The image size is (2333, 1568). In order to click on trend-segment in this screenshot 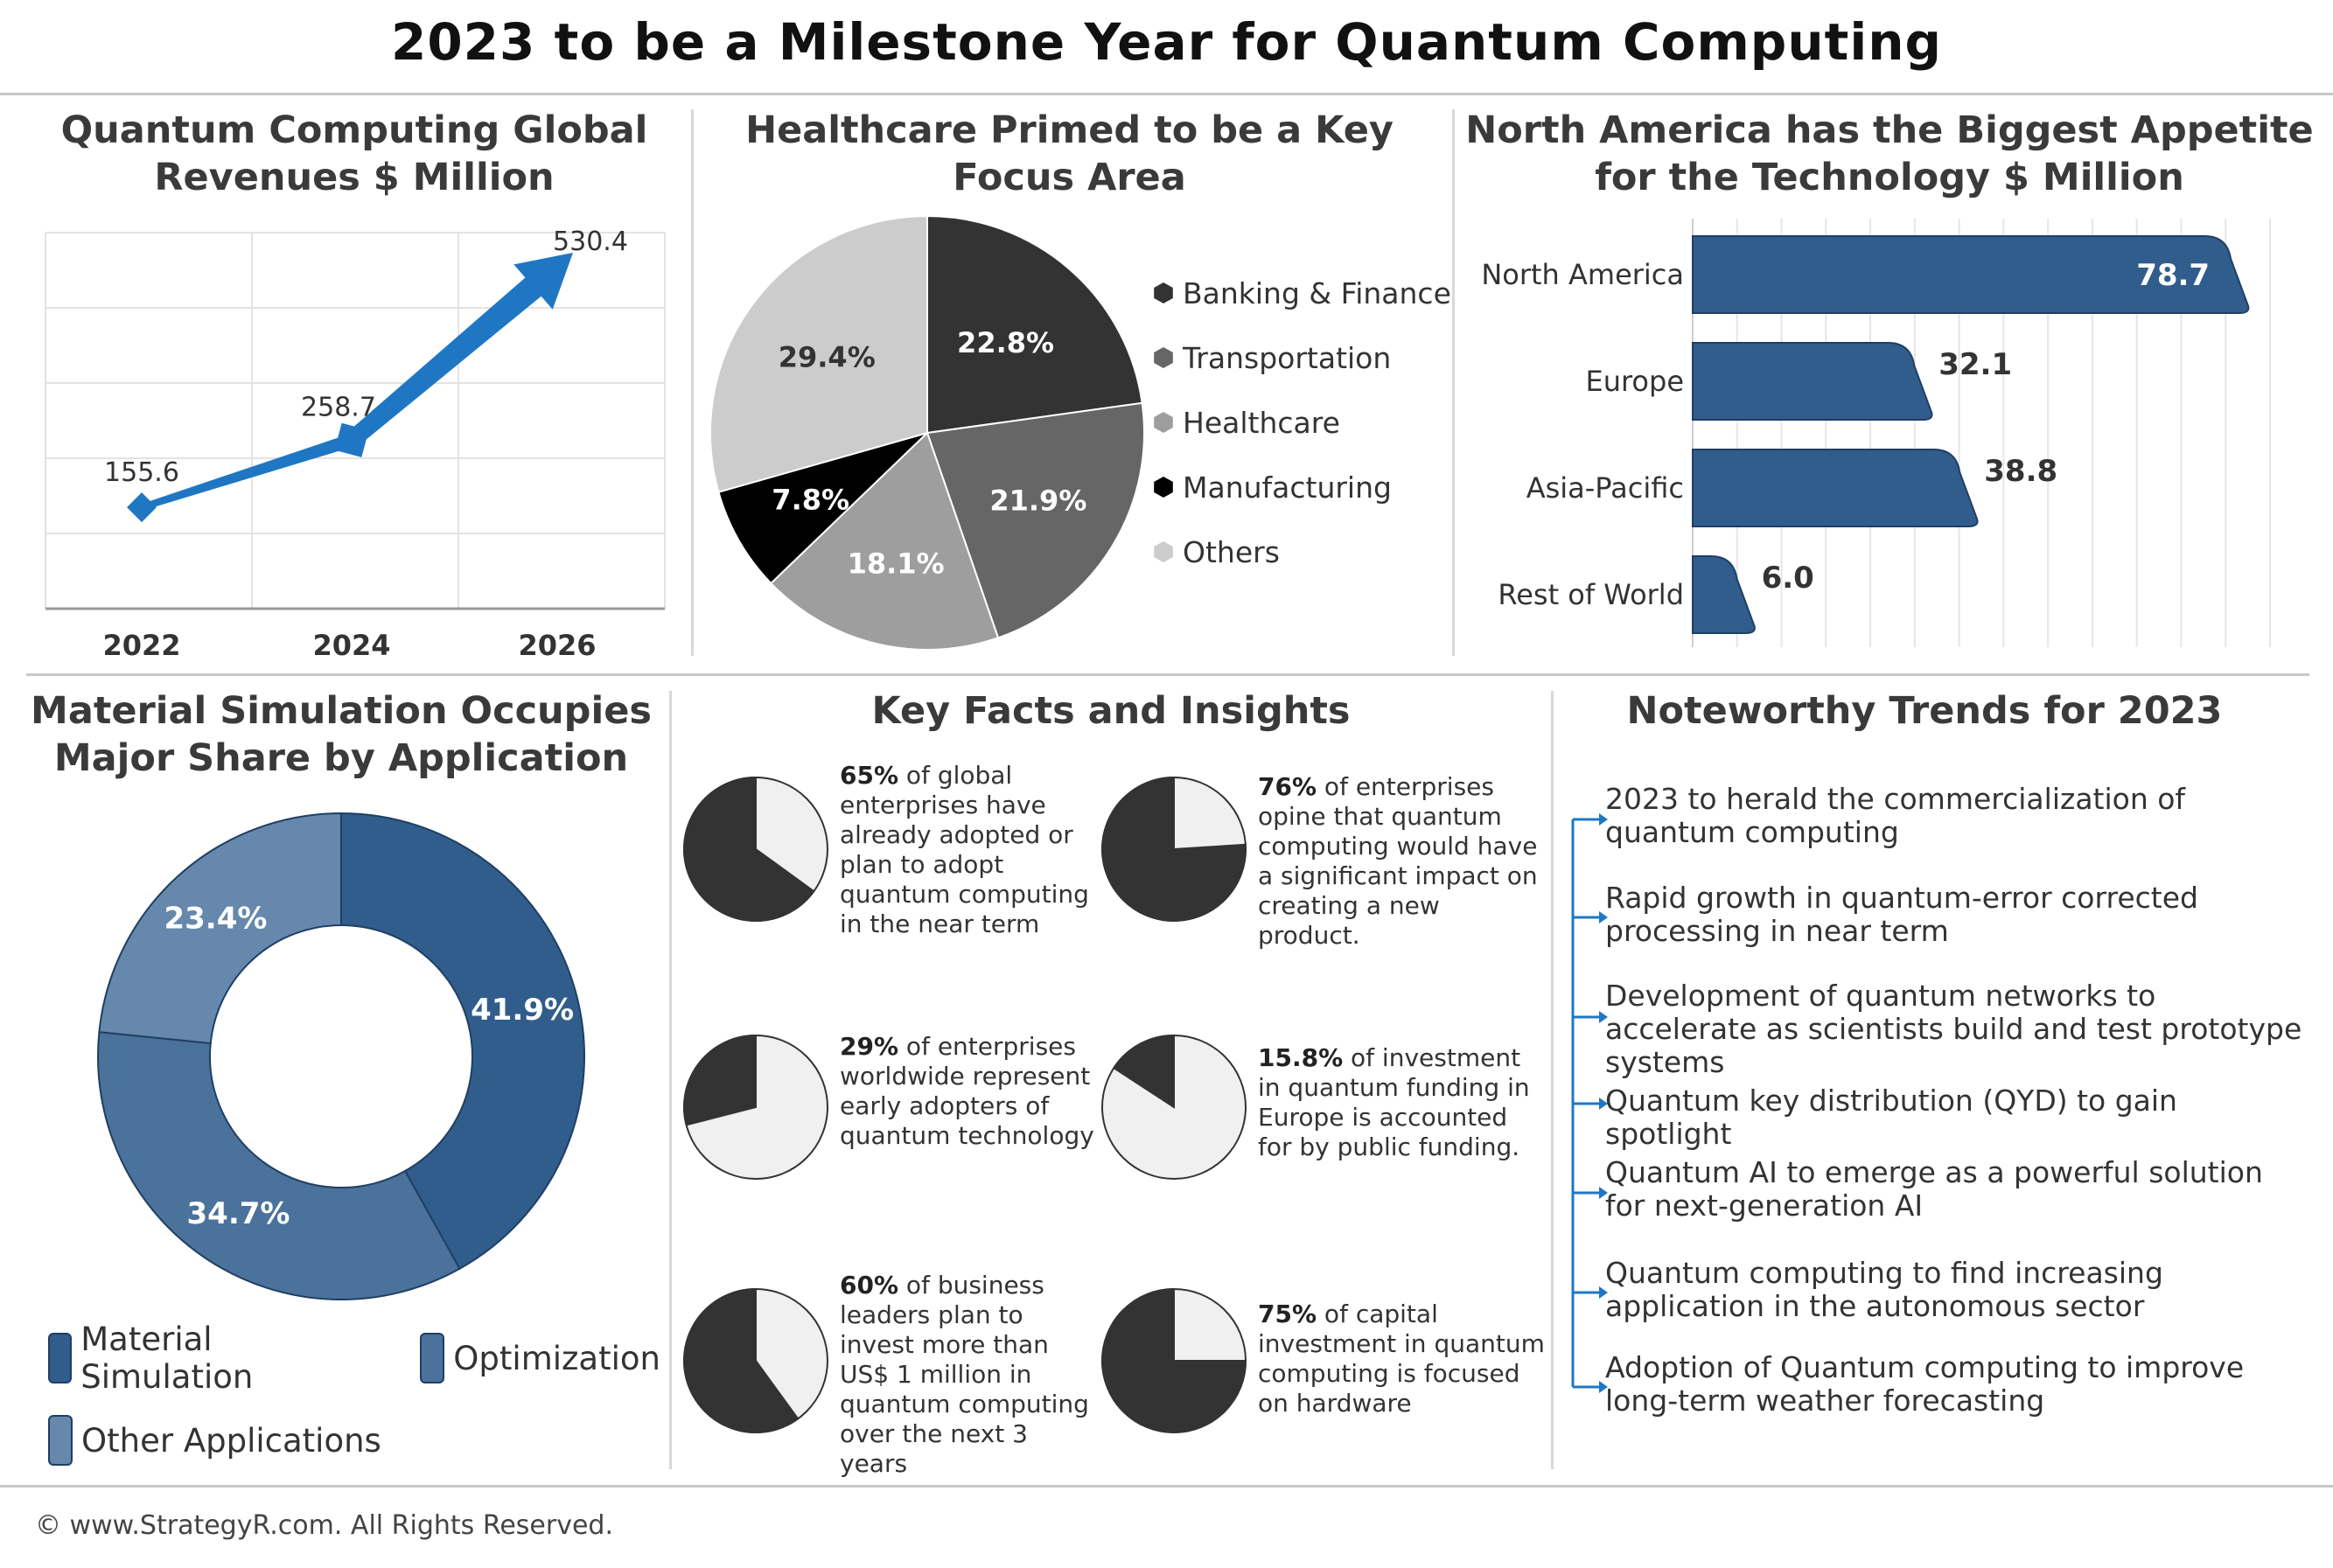, I will do `click(247, 472)`.